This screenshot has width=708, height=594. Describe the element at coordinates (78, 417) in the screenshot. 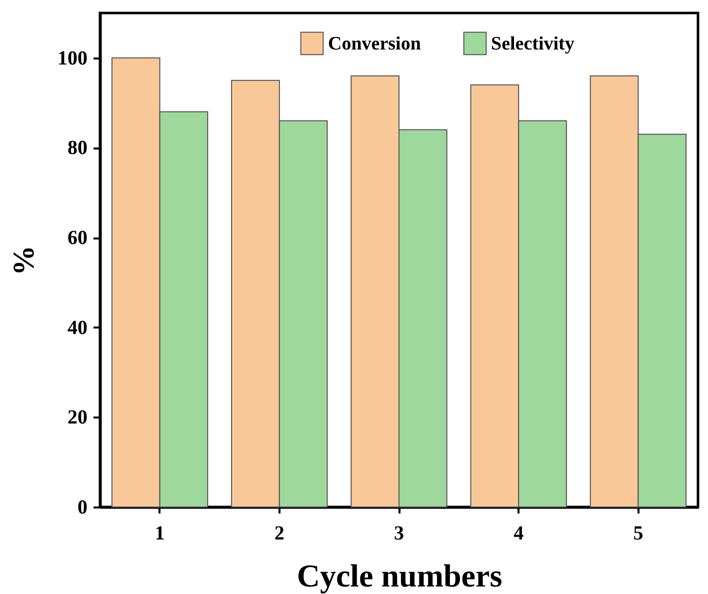

I see `y-tick-label: 20` at that location.